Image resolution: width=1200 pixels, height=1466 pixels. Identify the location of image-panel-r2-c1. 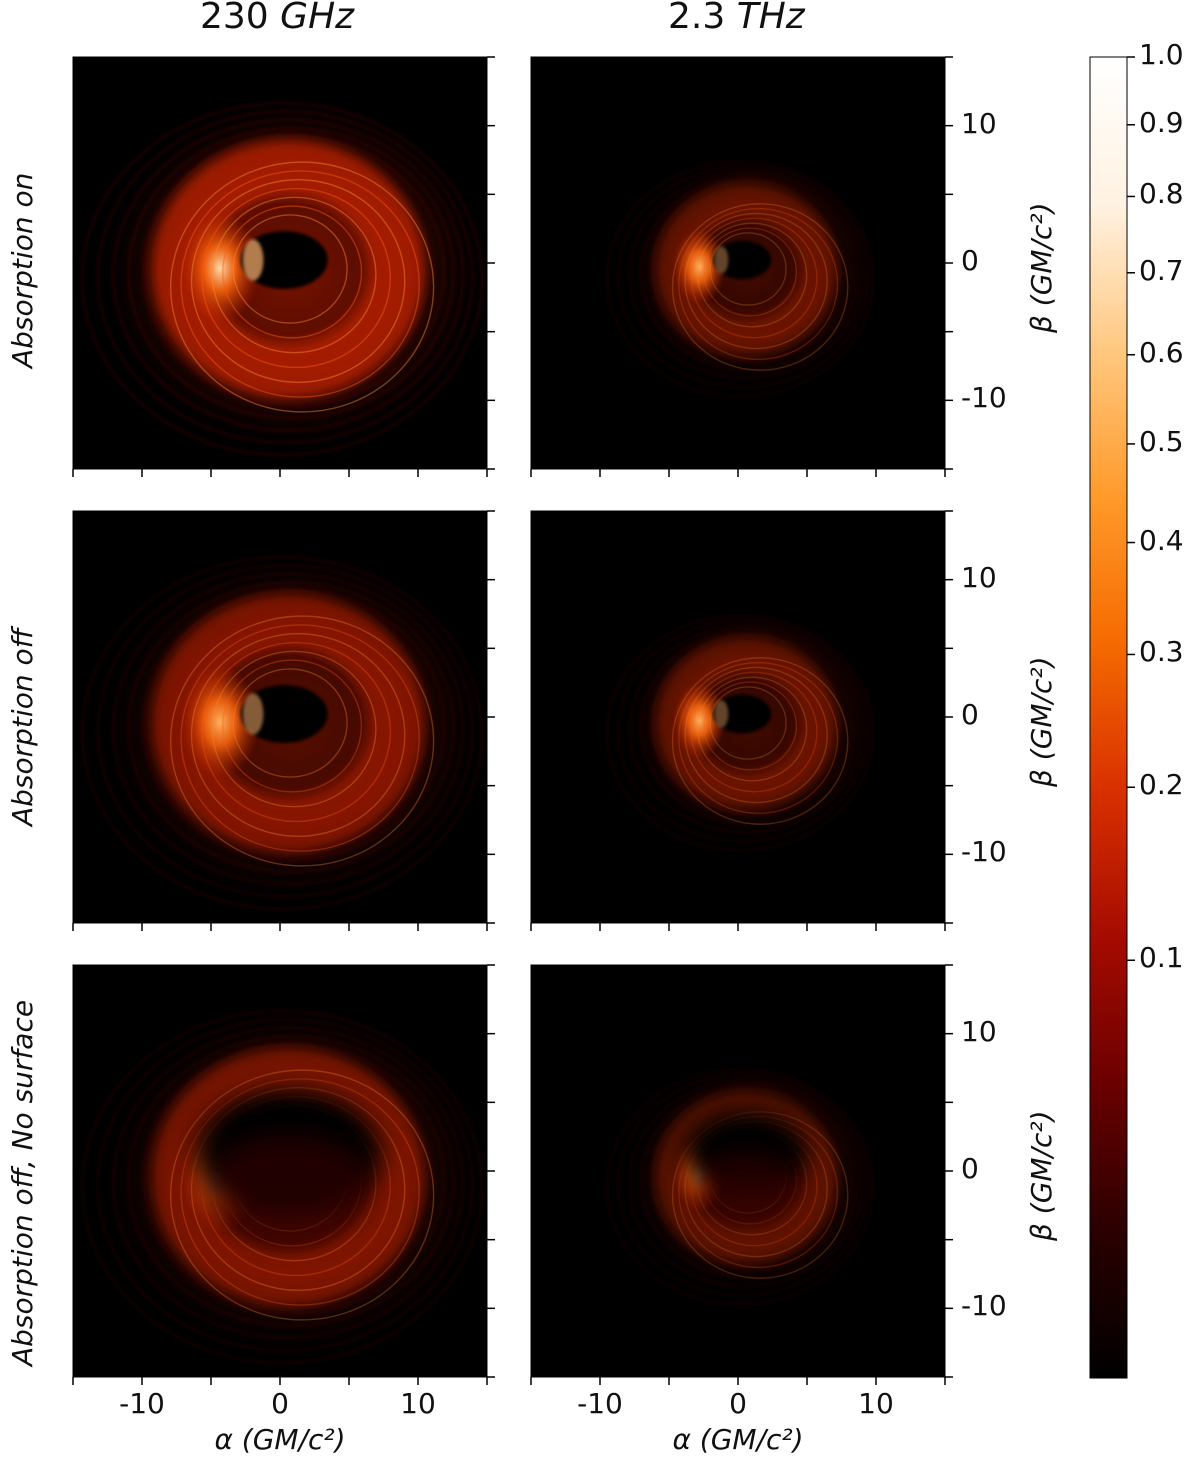
(283, 720).